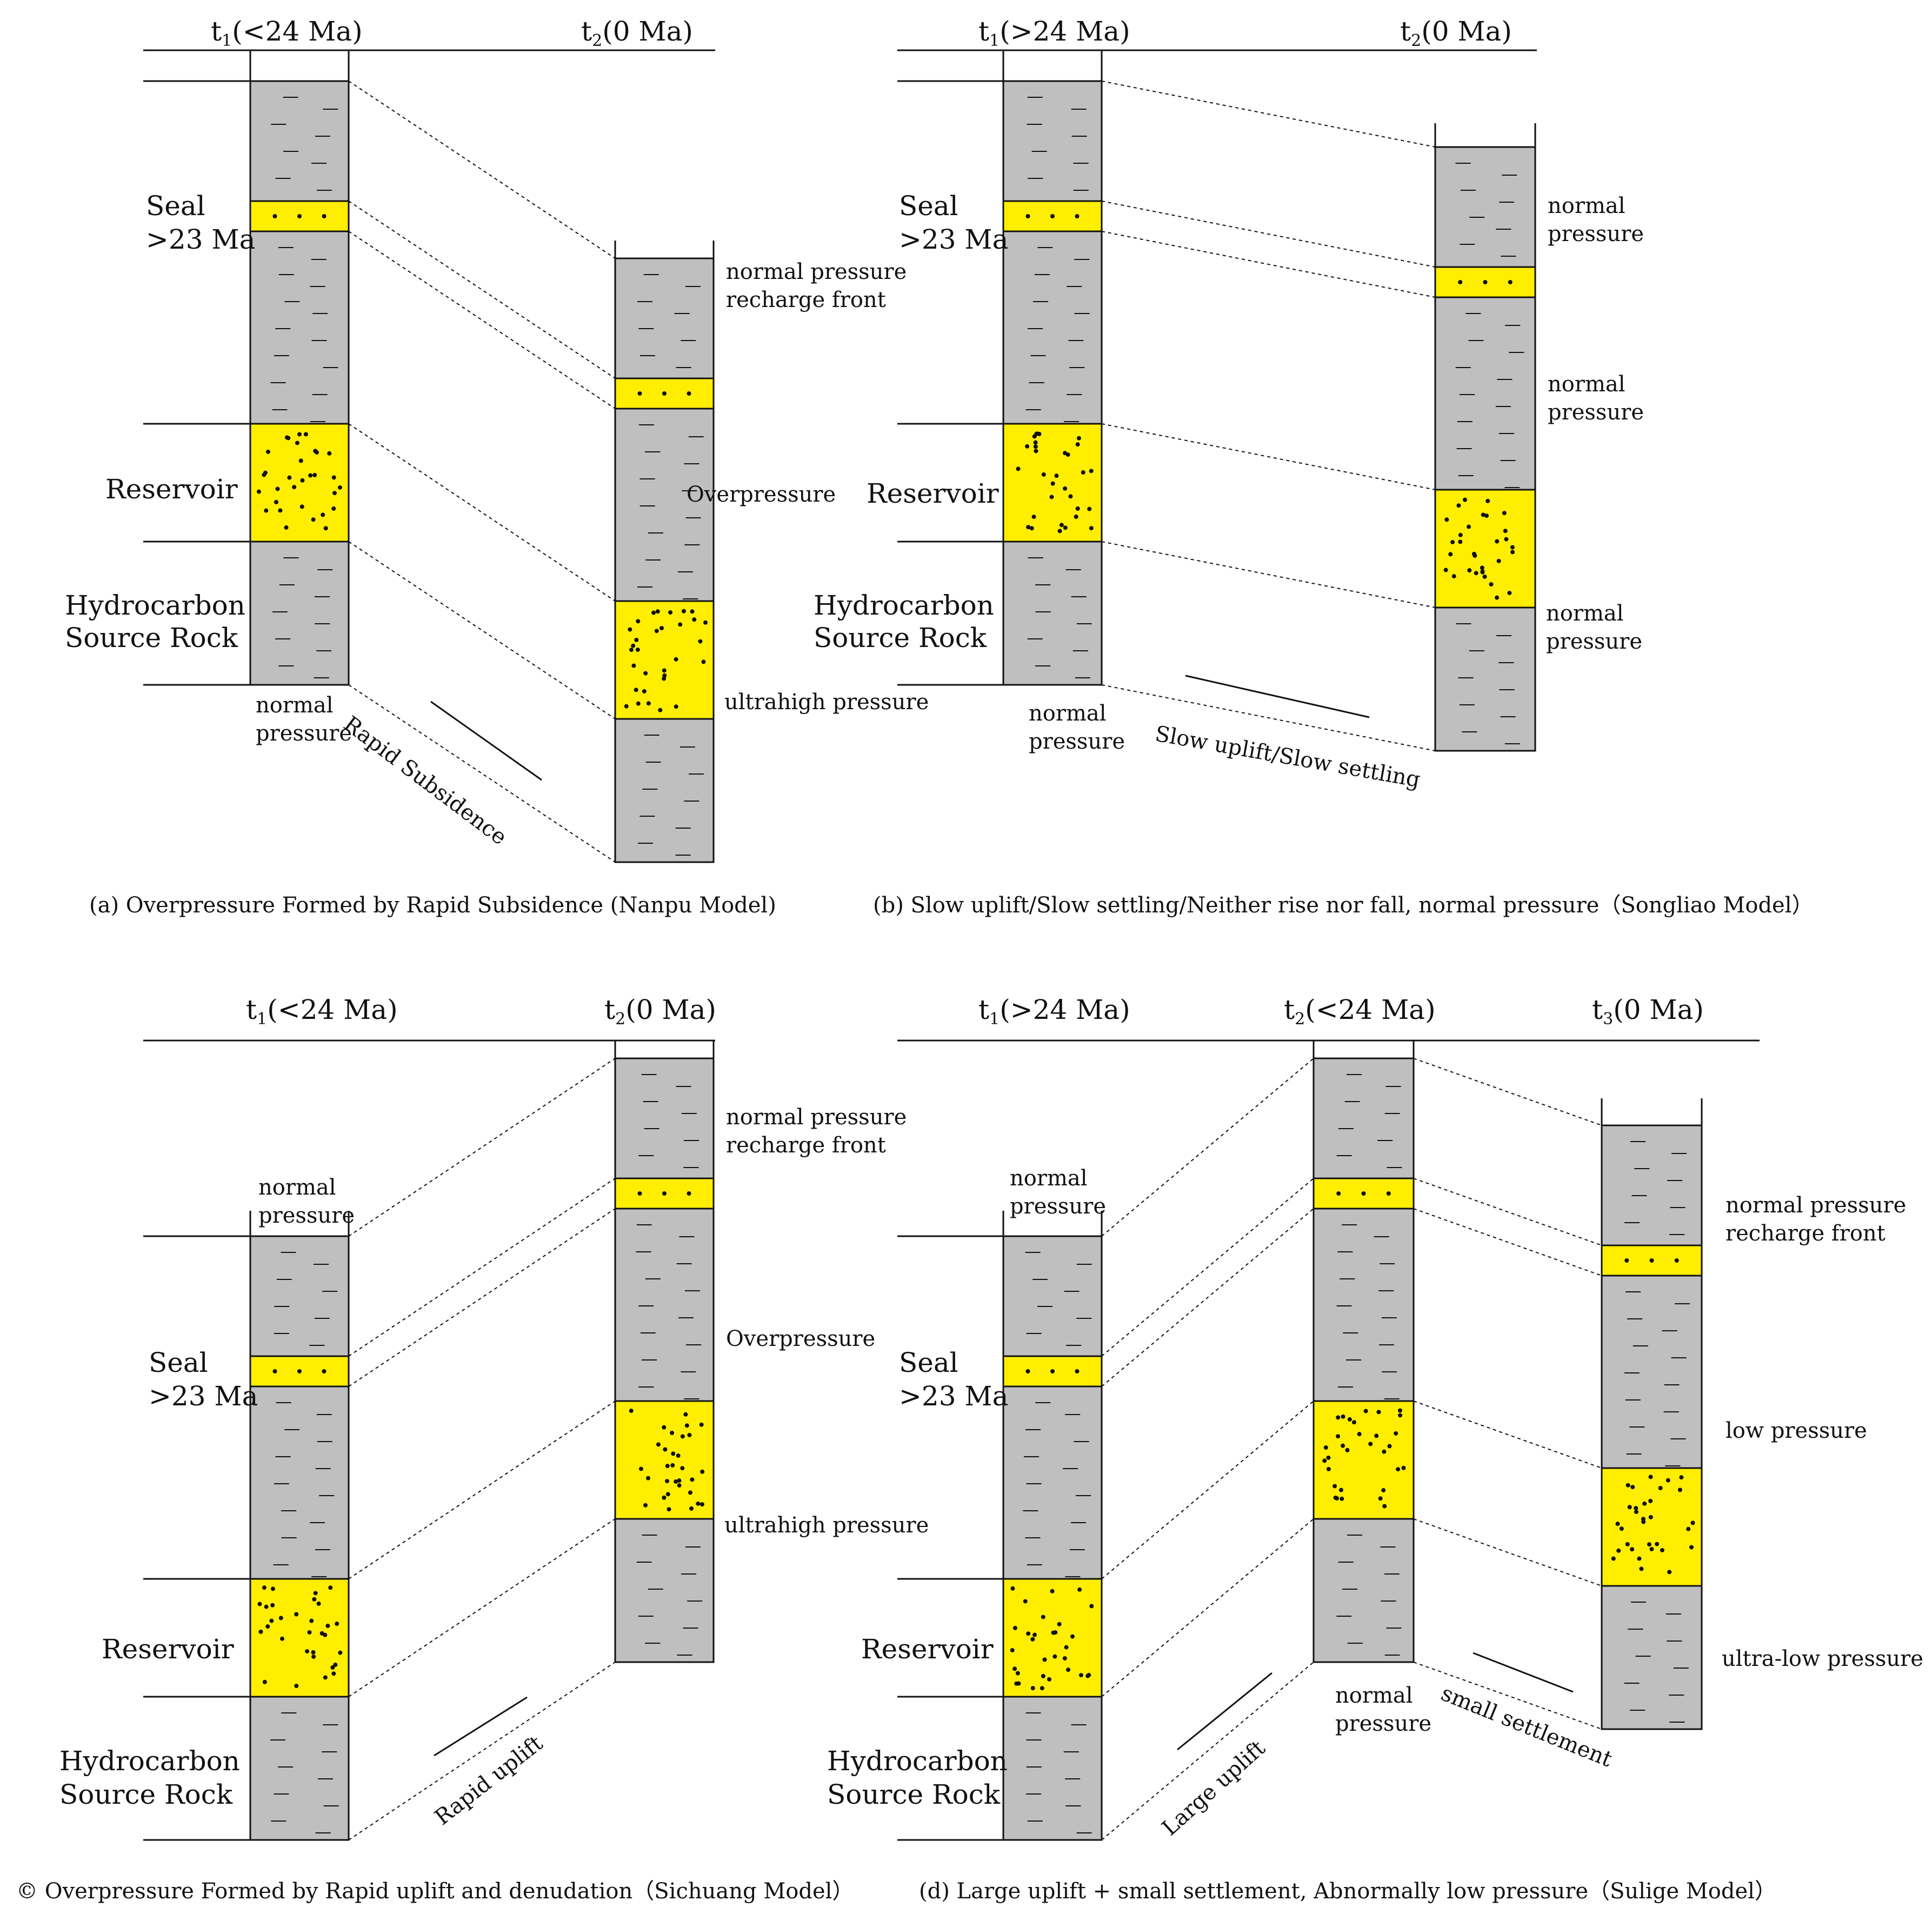 This screenshot has height=1914, width=1932. What do you see at coordinates (1077, 742) in the screenshot?
I see `panel-b-bottom-pressure-2: pressure` at bounding box center [1077, 742].